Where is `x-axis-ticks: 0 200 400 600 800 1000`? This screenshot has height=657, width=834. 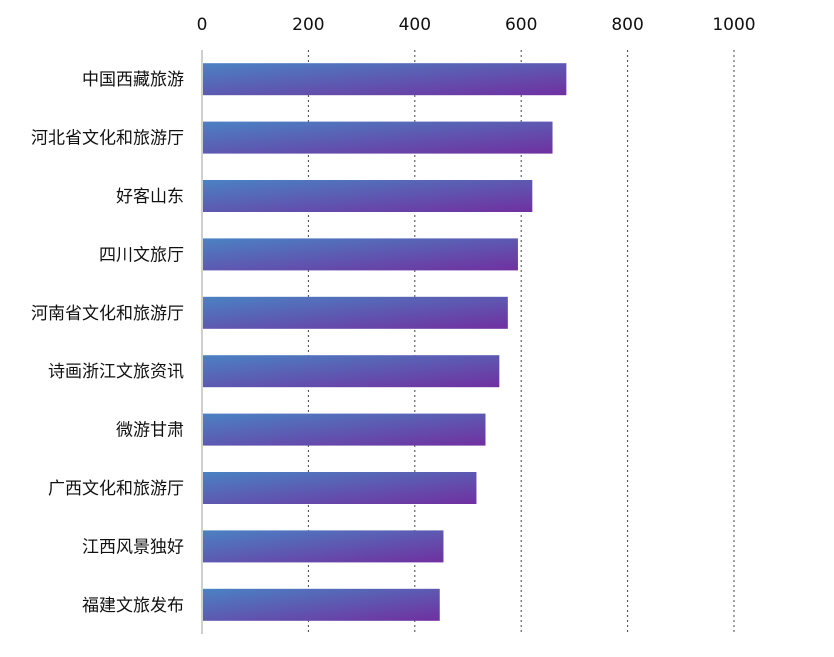 x-axis-ticks: 0 200 400 600 800 1000 is located at coordinates (476, 25).